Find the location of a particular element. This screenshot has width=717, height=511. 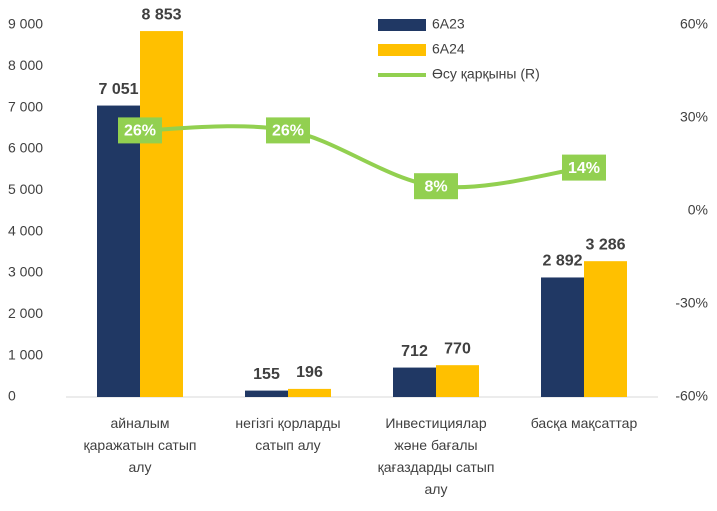

data-label: 712 is located at coordinates (414, 351).